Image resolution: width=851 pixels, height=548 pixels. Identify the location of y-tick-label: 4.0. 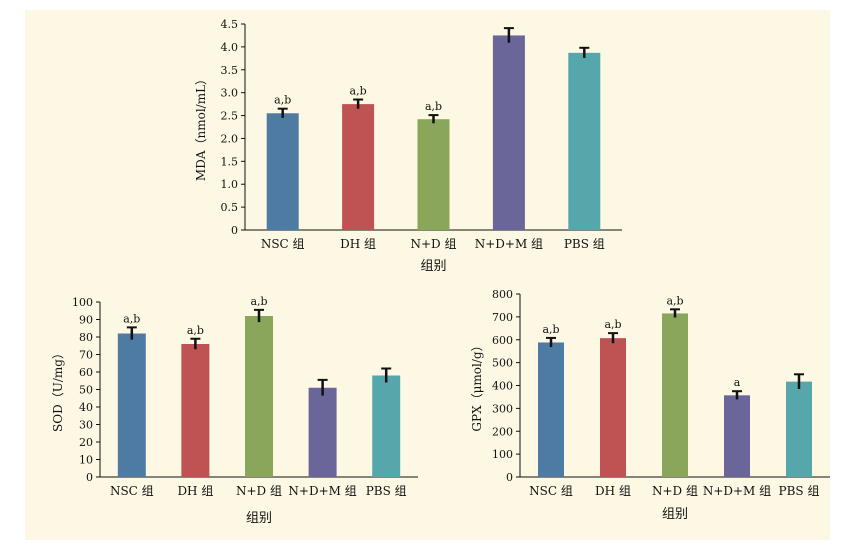
(230, 47).